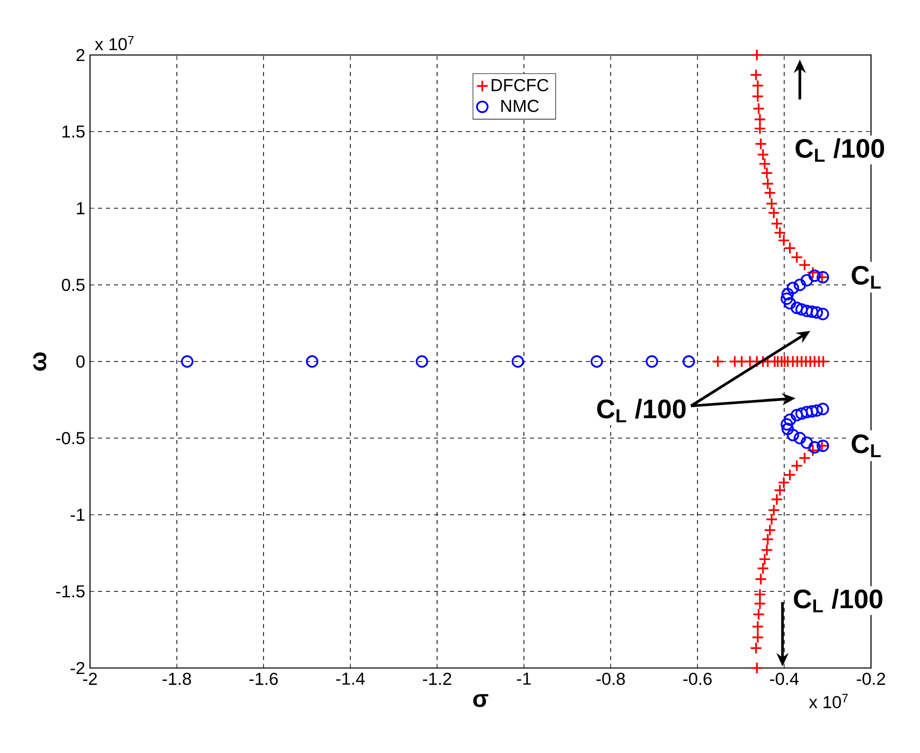 This screenshot has height=753, width=920. Describe the element at coordinates (784, 678) in the screenshot. I see `x-tick-label: -0.4` at that location.